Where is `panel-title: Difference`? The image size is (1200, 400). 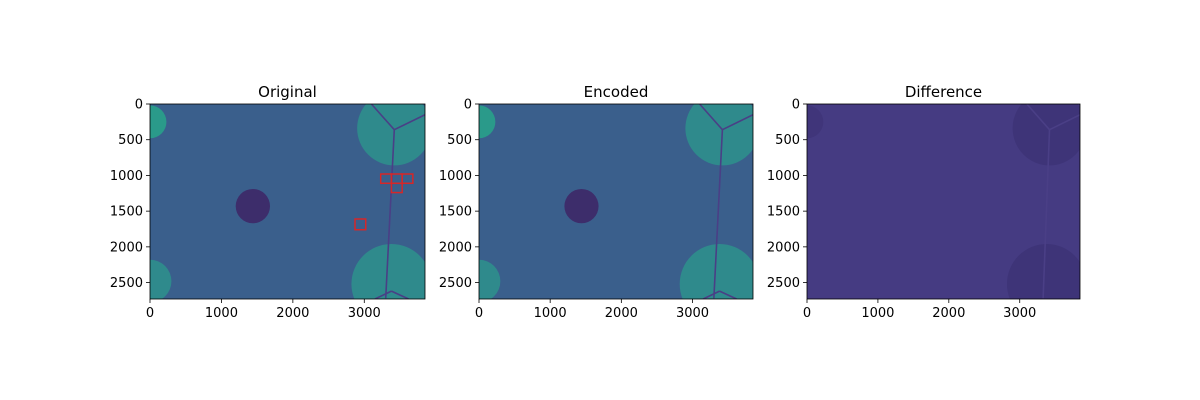
panel-title: Difference is located at coordinates (943, 92).